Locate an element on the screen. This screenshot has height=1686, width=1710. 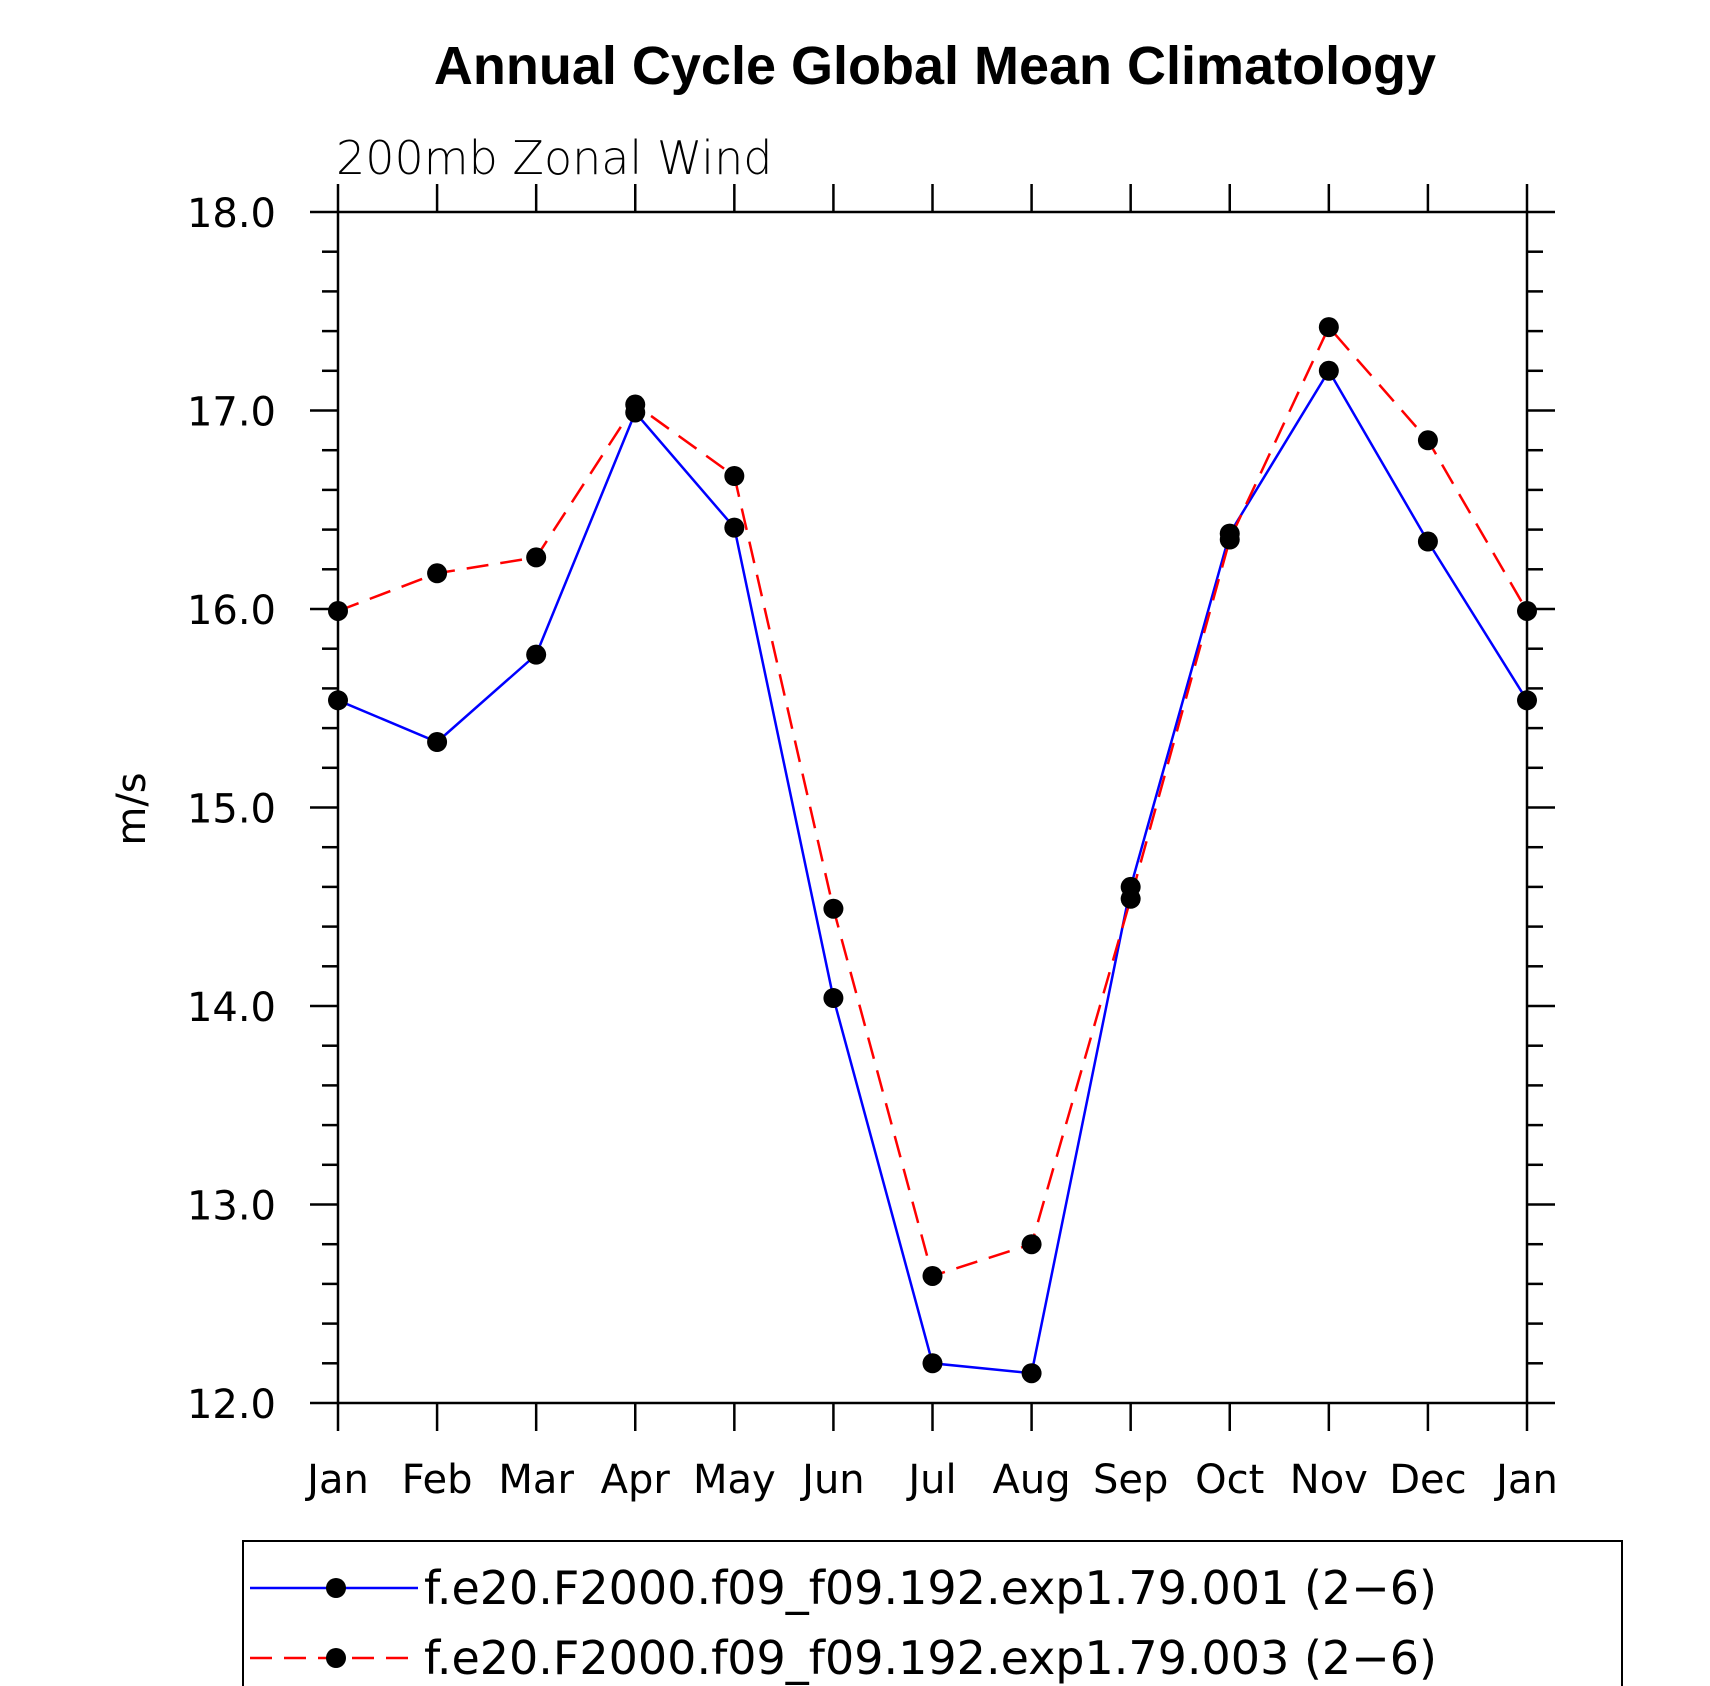
x-tick-label: Sep is located at coordinates (1130, 1480).